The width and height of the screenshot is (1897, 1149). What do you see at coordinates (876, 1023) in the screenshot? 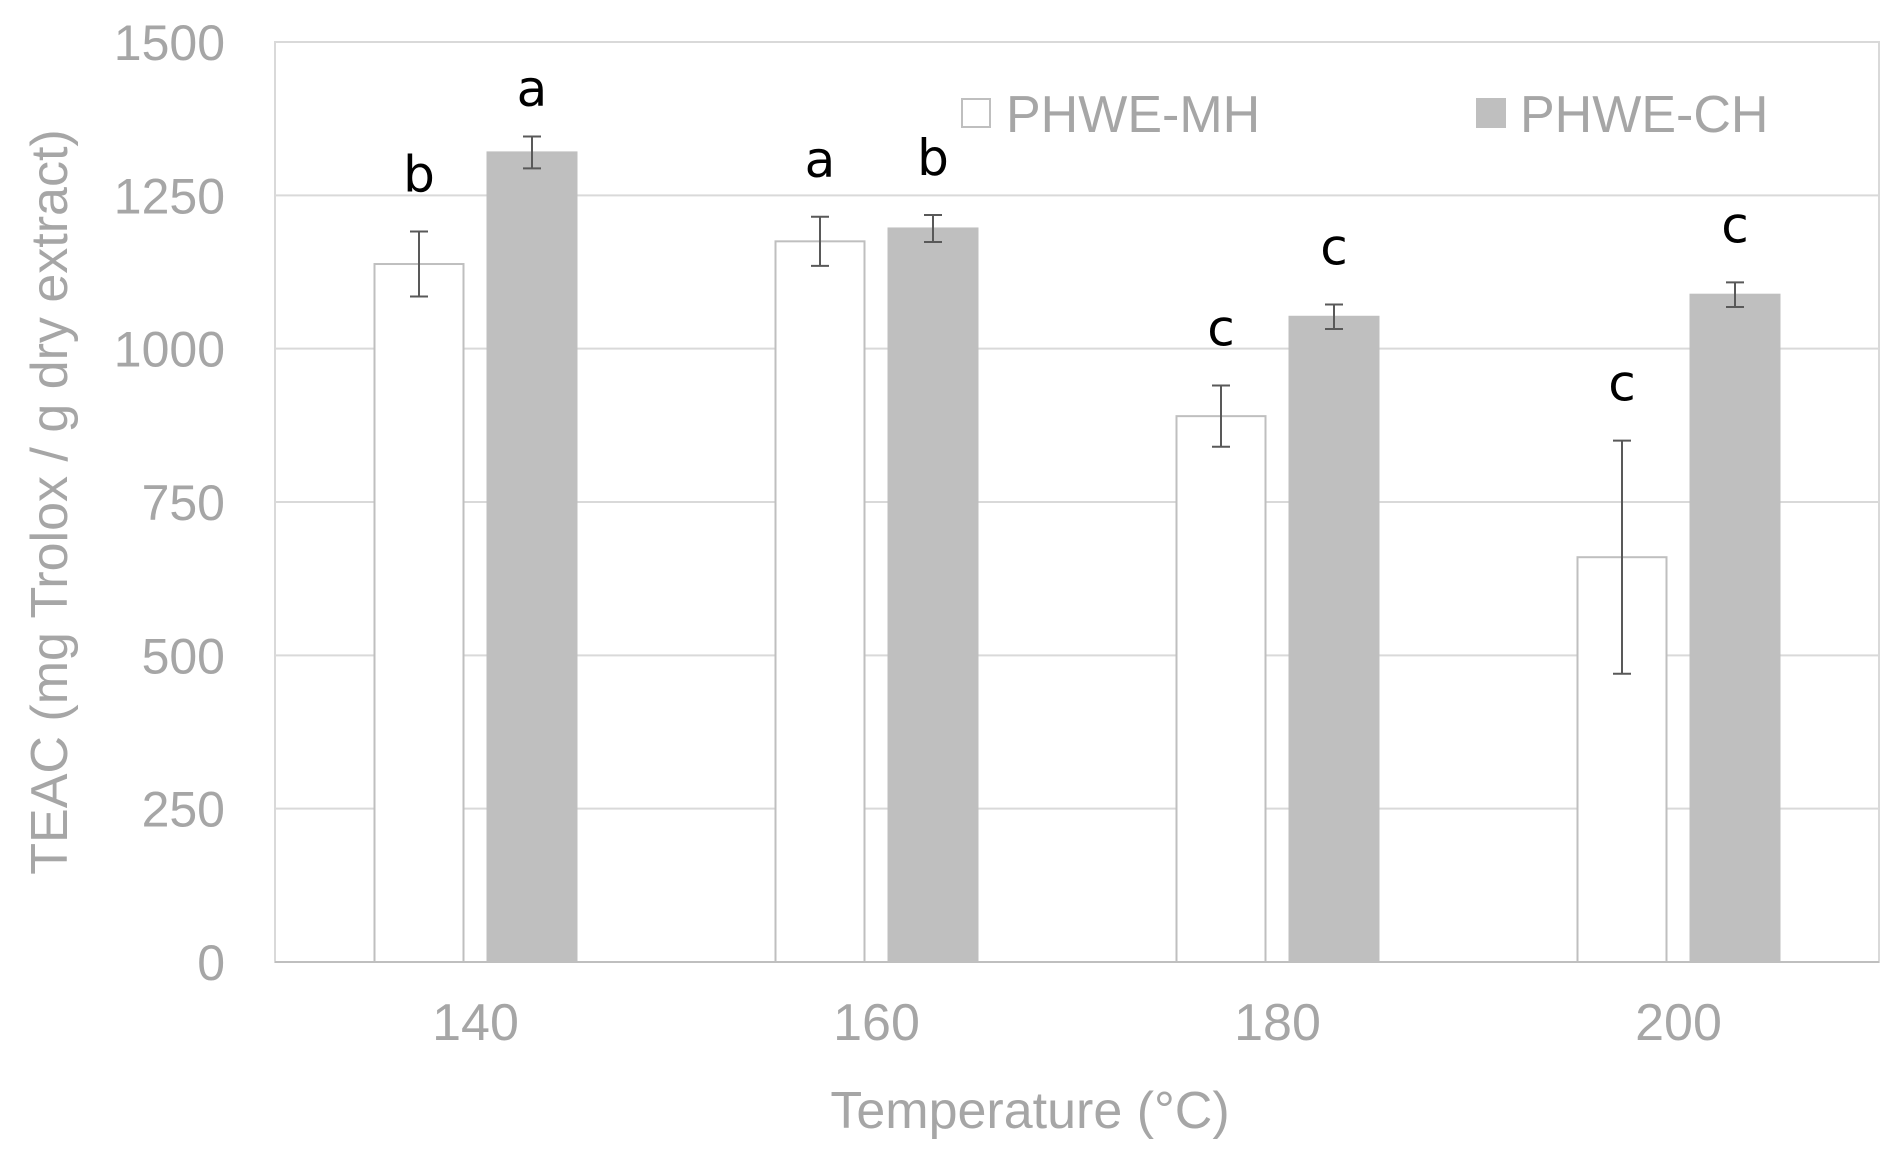
I see `x-tick-label-160: 160` at bounding box center [876, 1023].